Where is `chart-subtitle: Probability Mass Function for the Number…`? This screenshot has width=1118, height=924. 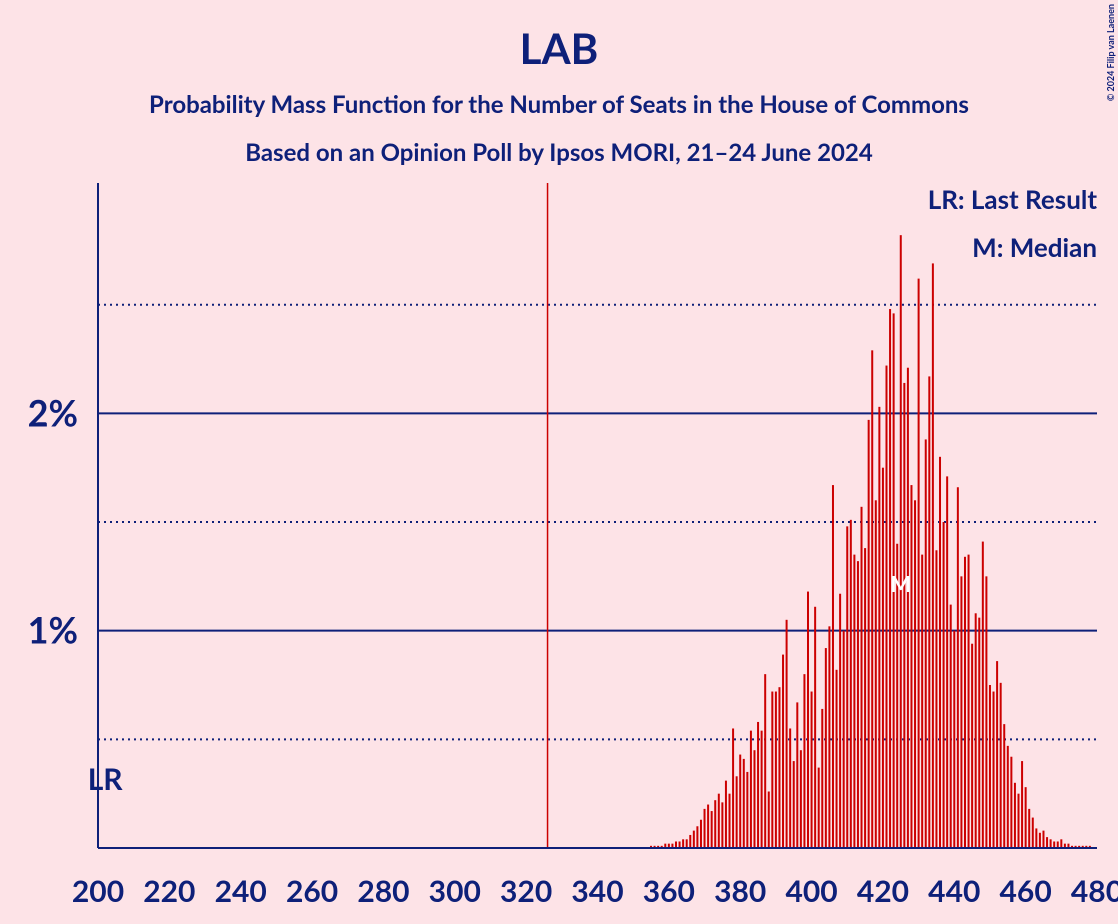 chart-subtitle: Probability Mass Function for the Number… is located at coordinates (559, 104).